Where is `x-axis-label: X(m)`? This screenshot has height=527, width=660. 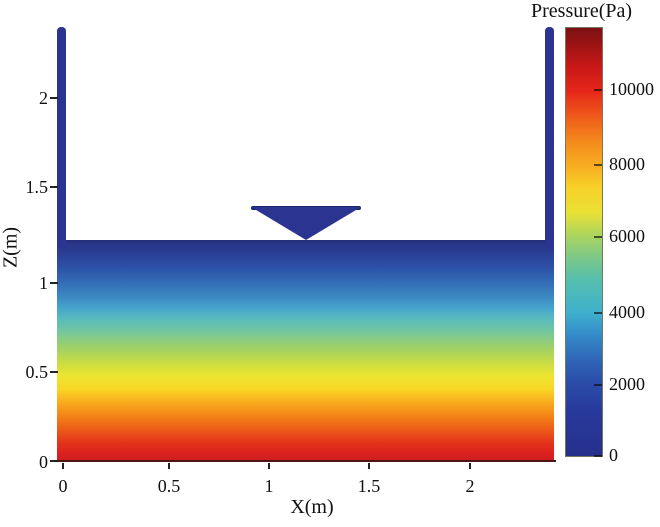 x-axis-label: X(m) is located at coordinates (312, 507).